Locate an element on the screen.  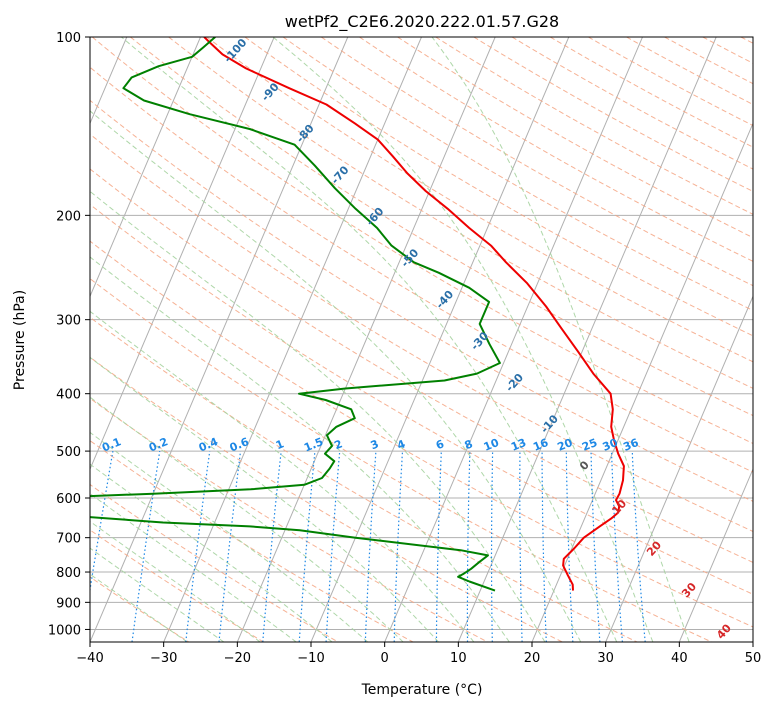
x-tick-label: −30 is located at coordinates (163, 658).